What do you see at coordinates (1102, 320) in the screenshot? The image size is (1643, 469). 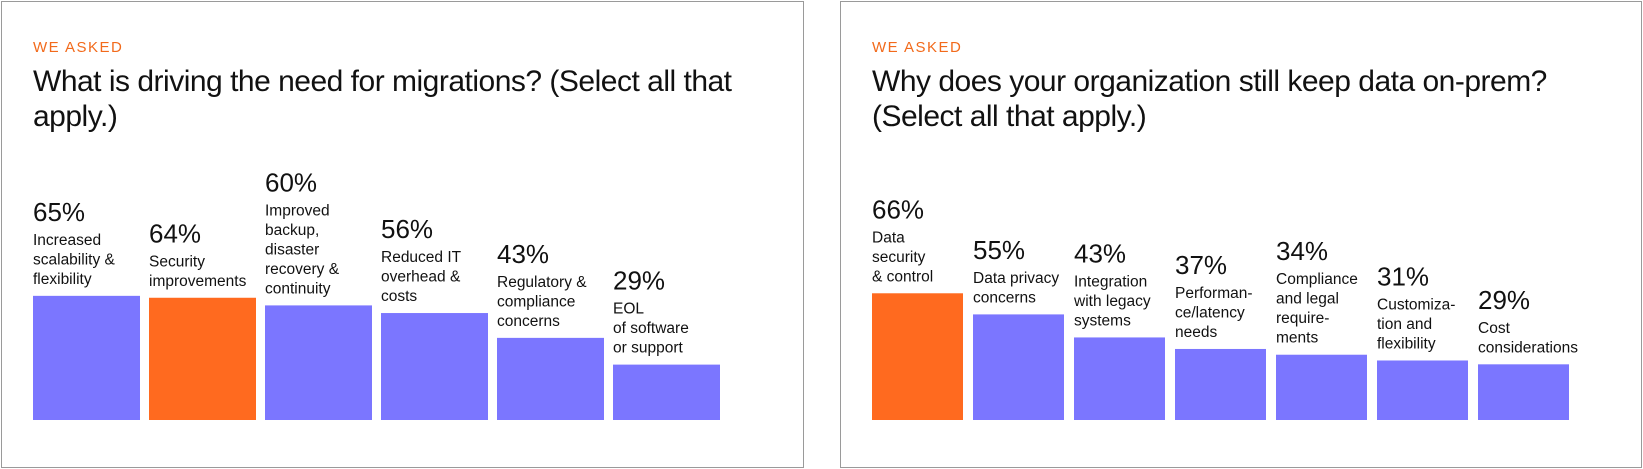 I see `bar-label-3-line-3: systems` at bounding box center [1102, 320].